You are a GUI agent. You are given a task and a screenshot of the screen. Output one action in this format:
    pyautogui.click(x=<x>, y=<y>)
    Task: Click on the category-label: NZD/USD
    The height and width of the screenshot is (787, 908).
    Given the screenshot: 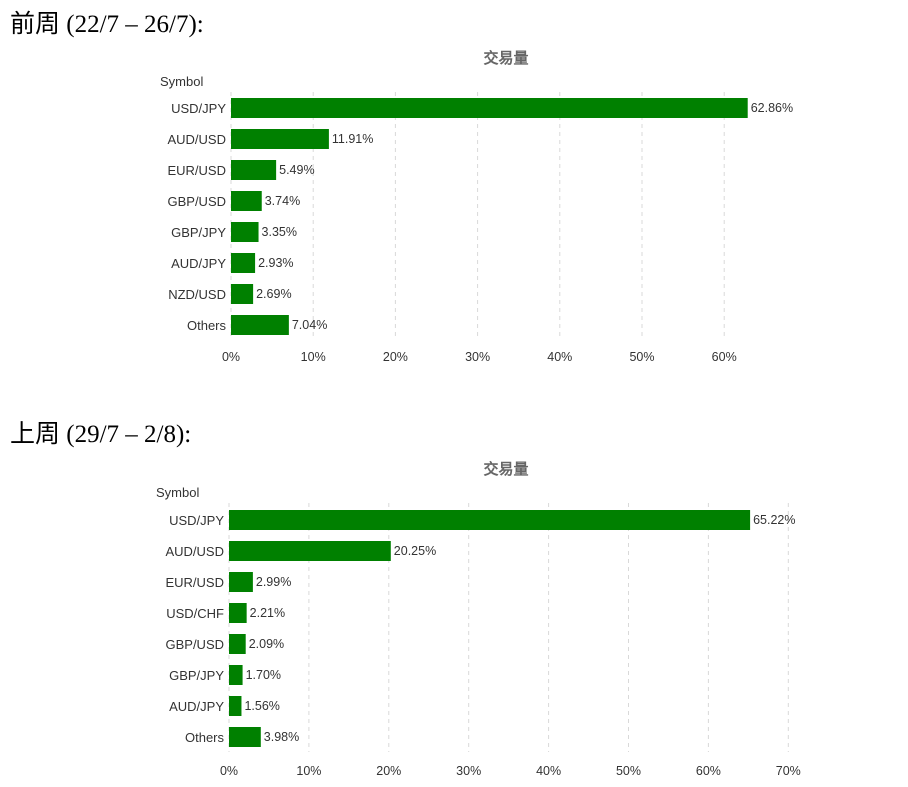 What is the action you would take?
    pyautogui.click(x=197, y=294)
    